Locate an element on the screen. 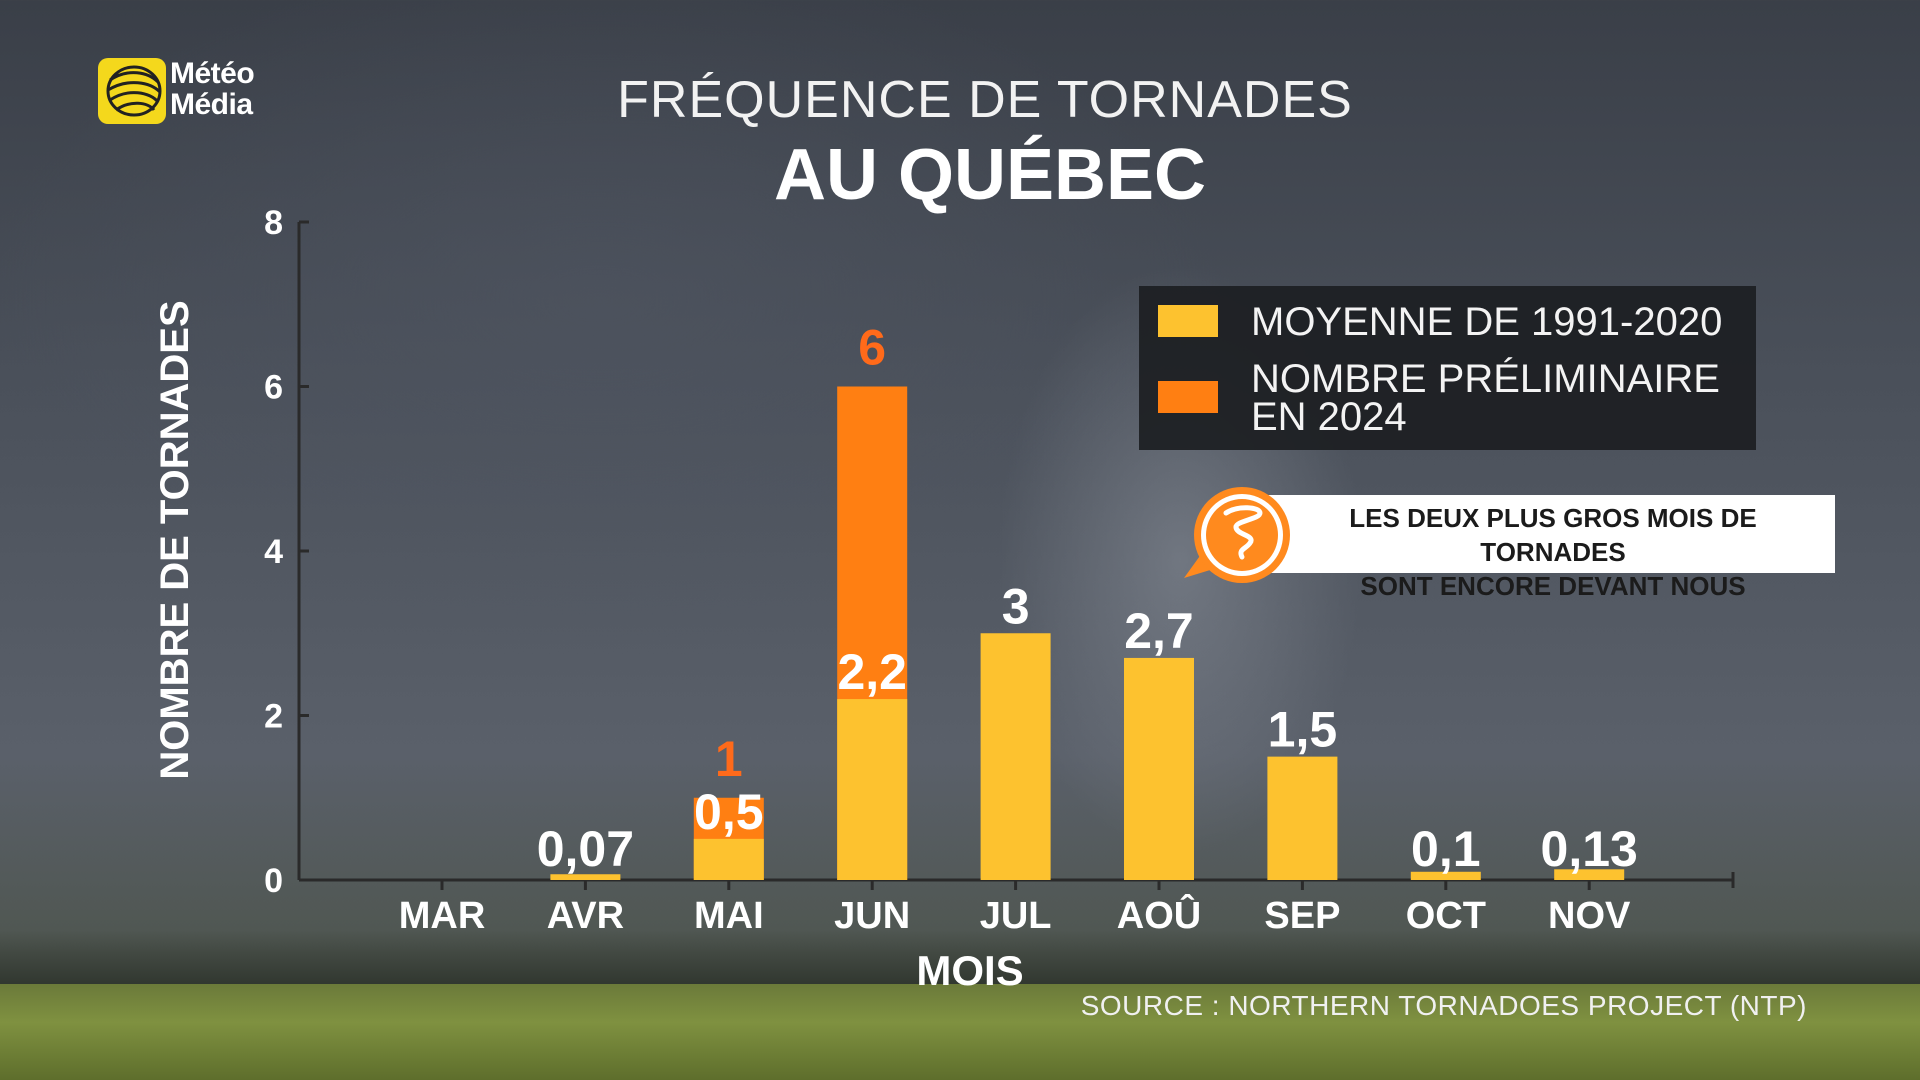 The image size is (1920, 1080). x-tick-label: NOV is located at coordinates (1589, 916).